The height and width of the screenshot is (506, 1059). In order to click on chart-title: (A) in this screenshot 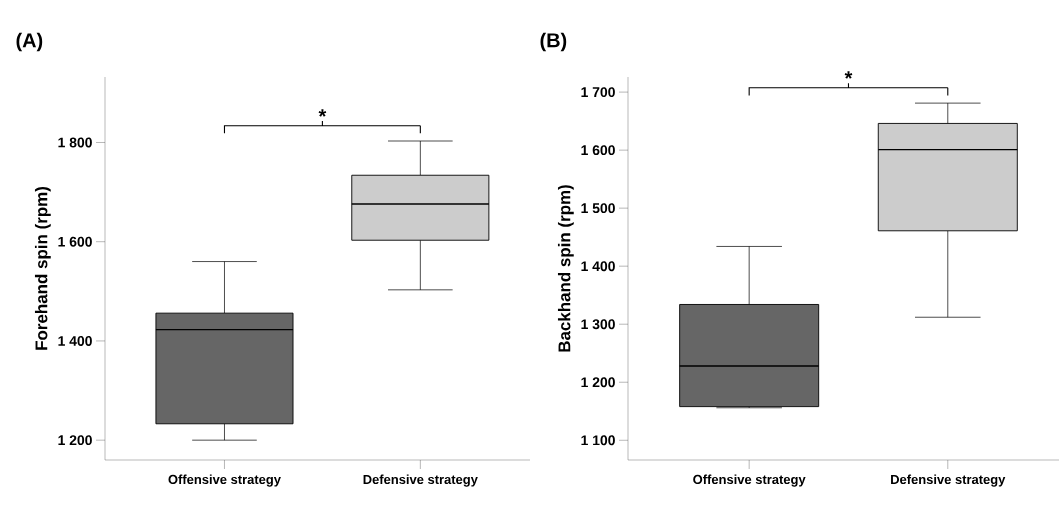, I will do `click(29, 42)`.